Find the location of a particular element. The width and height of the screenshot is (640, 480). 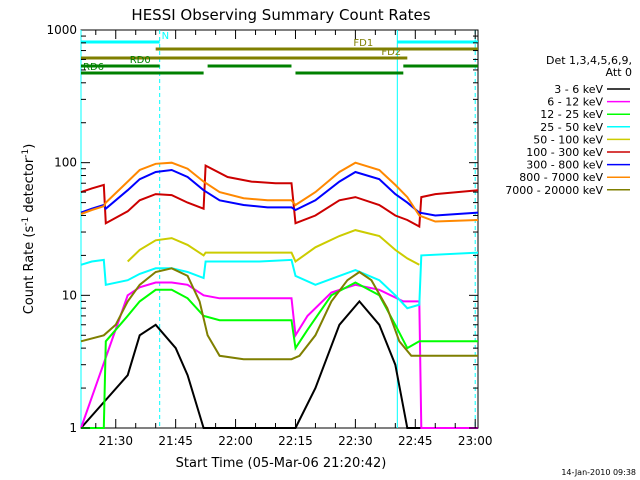

x-tick-label-21-45: 21:45 is located at coordinates (175, 441).